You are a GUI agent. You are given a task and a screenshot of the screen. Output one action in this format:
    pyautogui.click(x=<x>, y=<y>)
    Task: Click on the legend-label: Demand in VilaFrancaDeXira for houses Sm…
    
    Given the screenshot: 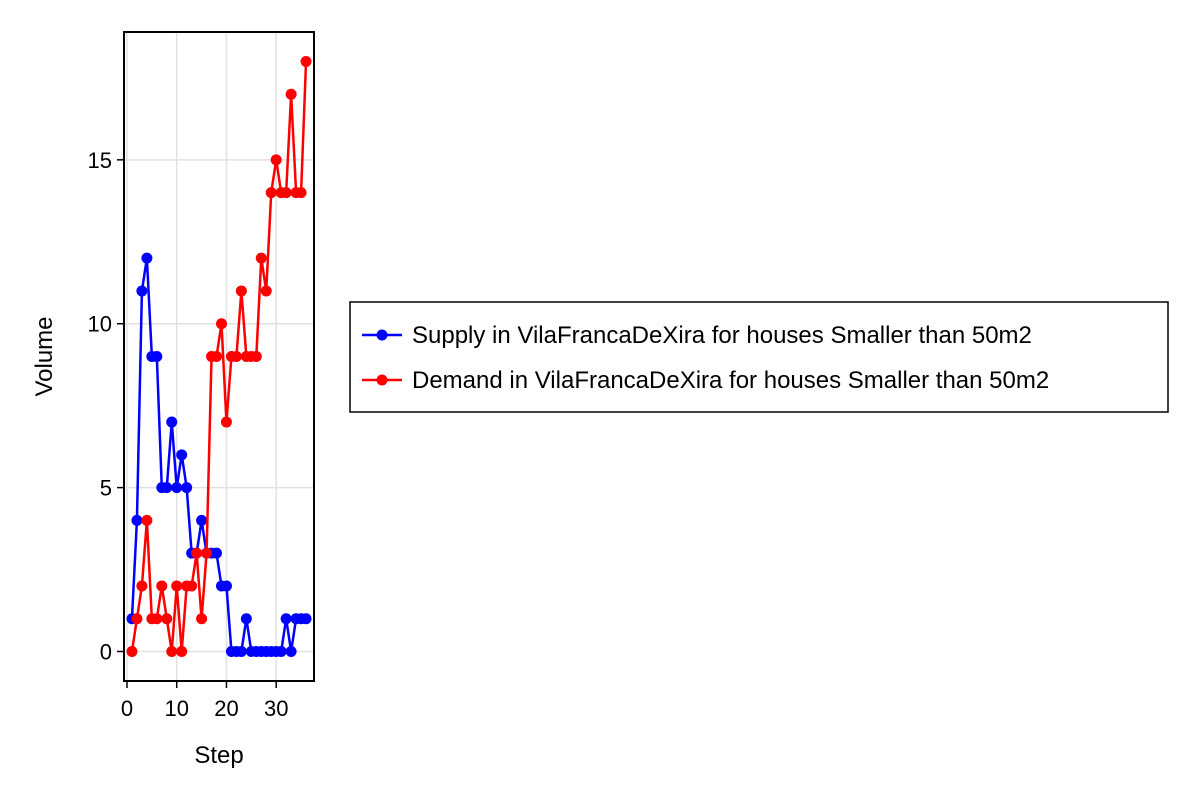 What is the action you would take?
    pyautogui.click(x=730, y=380)
    